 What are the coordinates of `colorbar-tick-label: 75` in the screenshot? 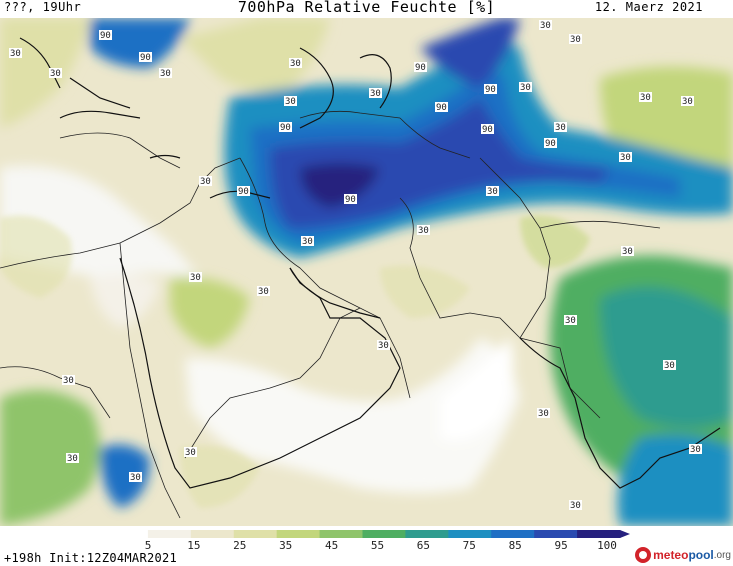 It's located at (469, 545).